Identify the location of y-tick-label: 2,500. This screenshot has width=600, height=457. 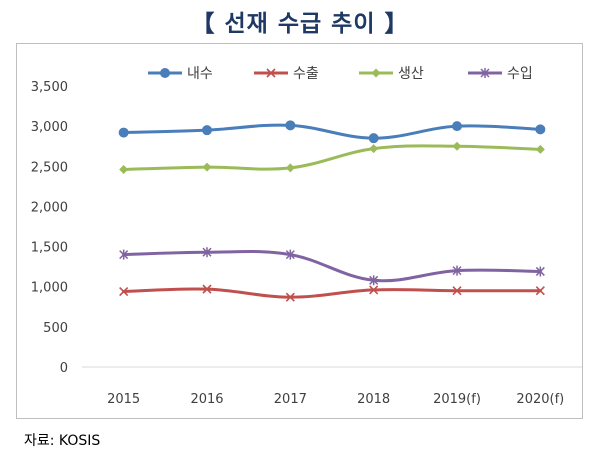
(49, 167).